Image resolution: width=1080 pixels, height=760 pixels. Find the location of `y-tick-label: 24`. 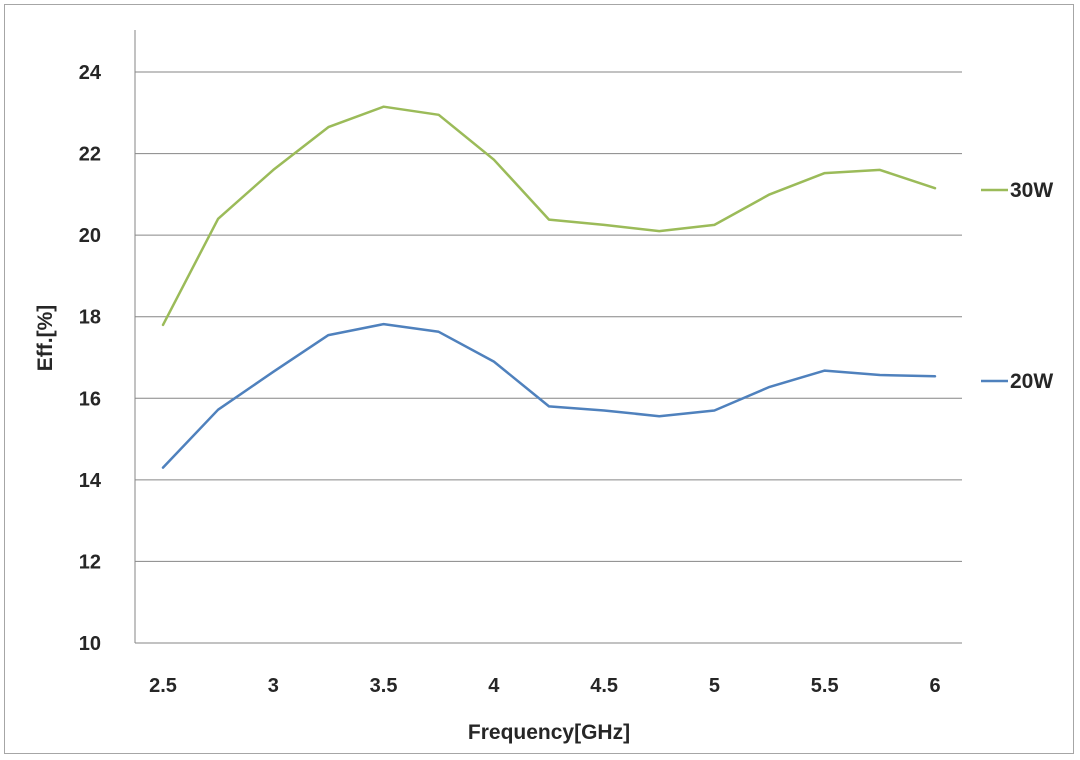

y-tick-label: 24 is located at coordinates (90, 73).